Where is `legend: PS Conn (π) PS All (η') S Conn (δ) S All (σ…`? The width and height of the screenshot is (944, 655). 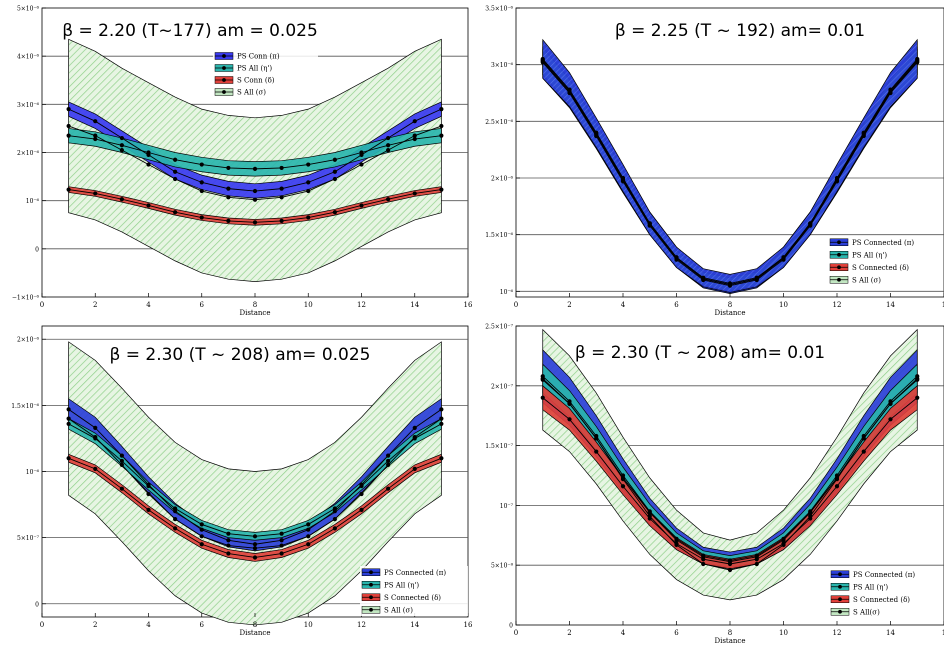
legend: PS Conn (π) PS All (η') S Conn (δ) S All (σ… is located at coordinates (265, 74).